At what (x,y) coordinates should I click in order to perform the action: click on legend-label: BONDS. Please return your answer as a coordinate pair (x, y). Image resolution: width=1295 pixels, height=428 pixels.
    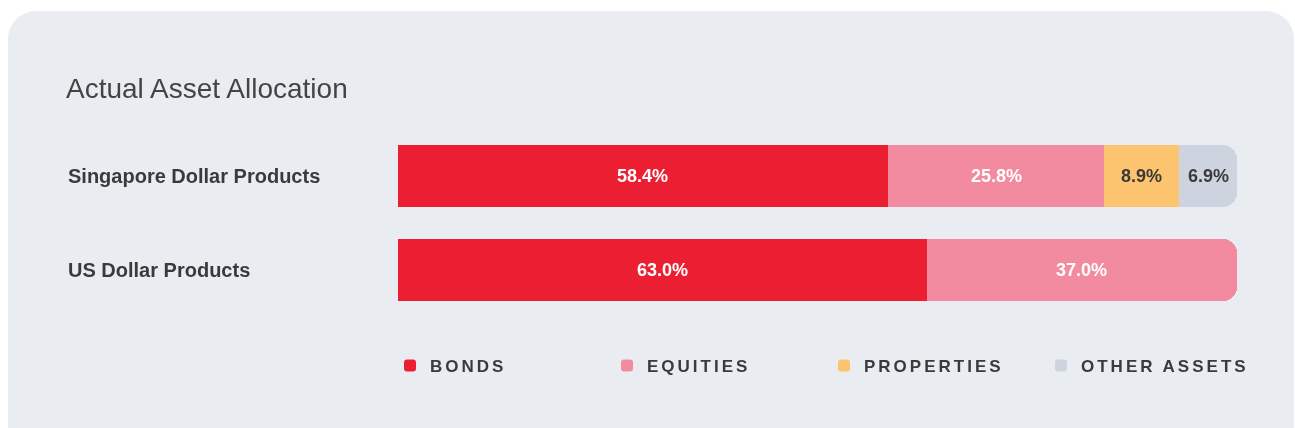
    Looking at the image, I should click on (468, 367).